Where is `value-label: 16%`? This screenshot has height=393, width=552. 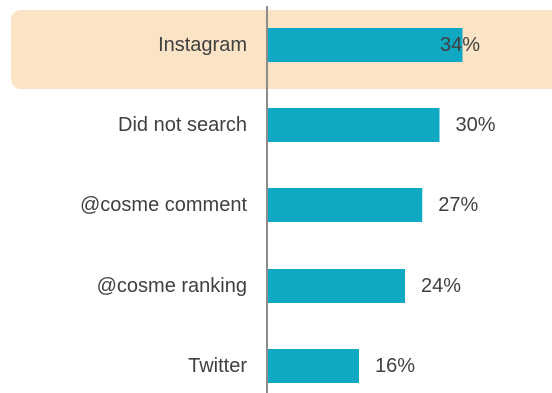
value-label: 16% is located at coordinates (395, 366).